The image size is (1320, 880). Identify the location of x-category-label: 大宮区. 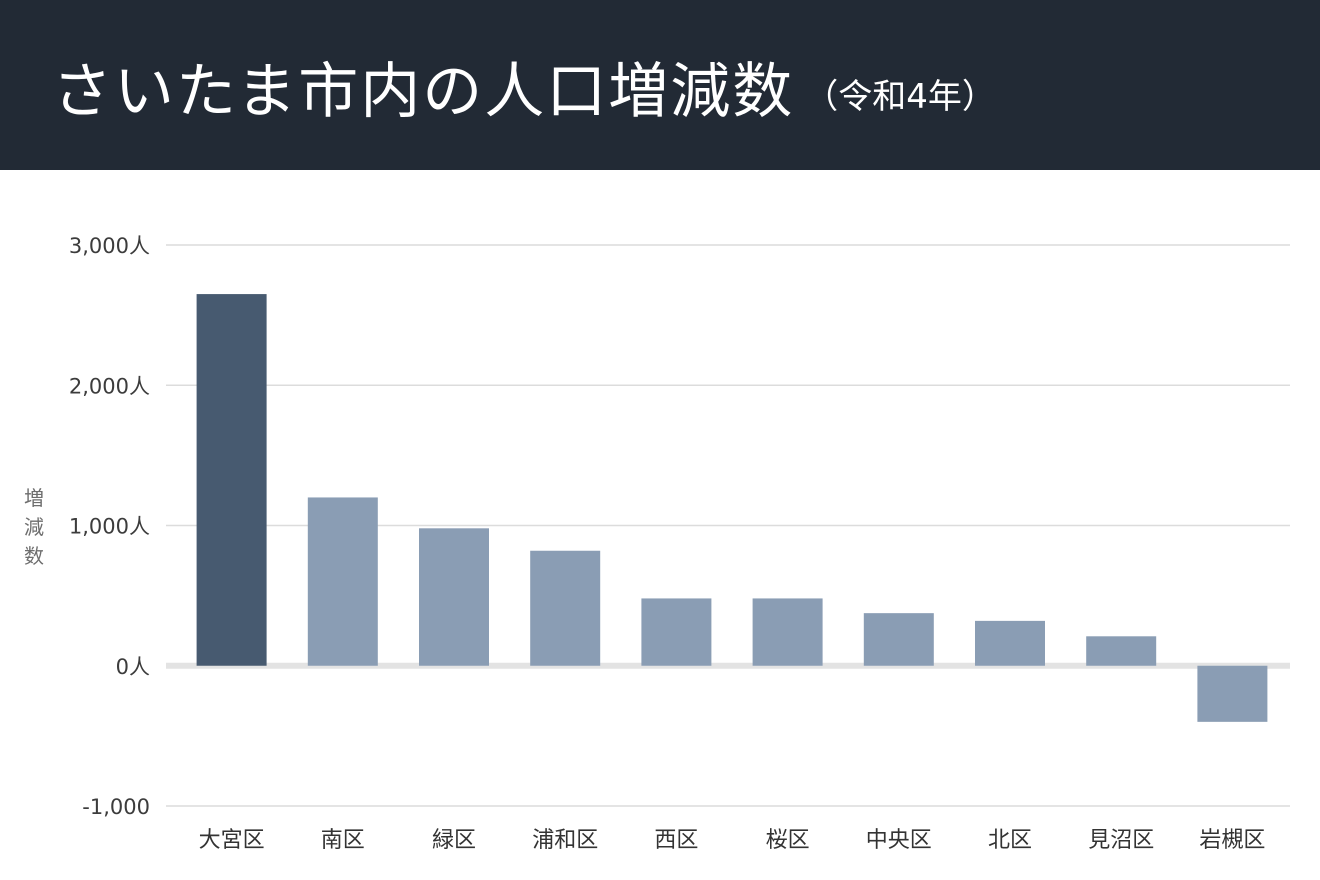
(232, 840).